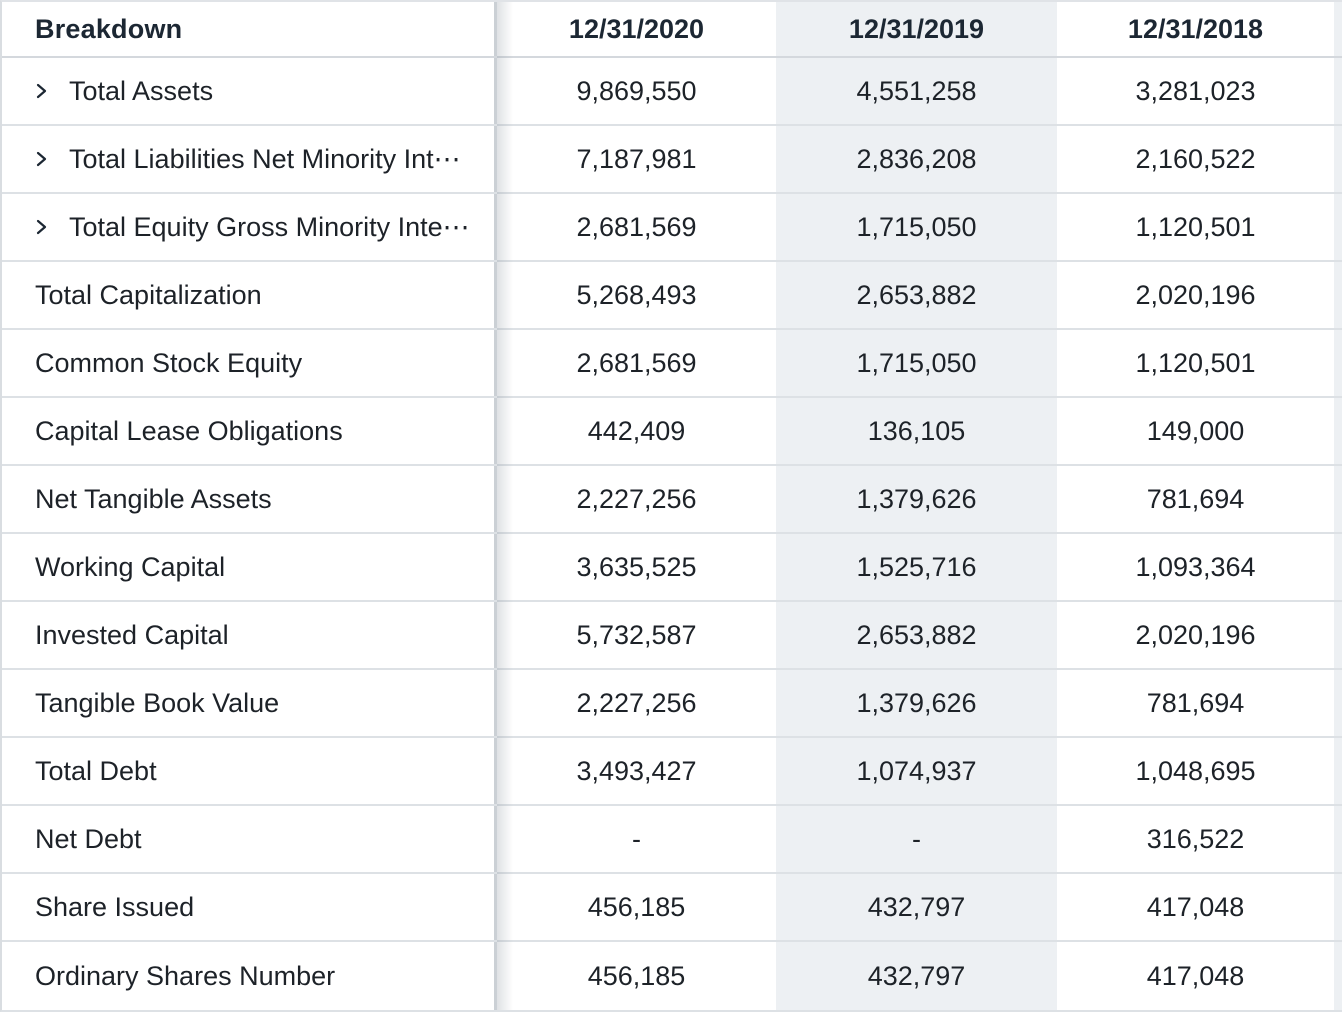  What do you see at coordinates (153, 498) in the screenshot?
I see `row-label: Net Tangible Assets` at bounding box center [153, 498].